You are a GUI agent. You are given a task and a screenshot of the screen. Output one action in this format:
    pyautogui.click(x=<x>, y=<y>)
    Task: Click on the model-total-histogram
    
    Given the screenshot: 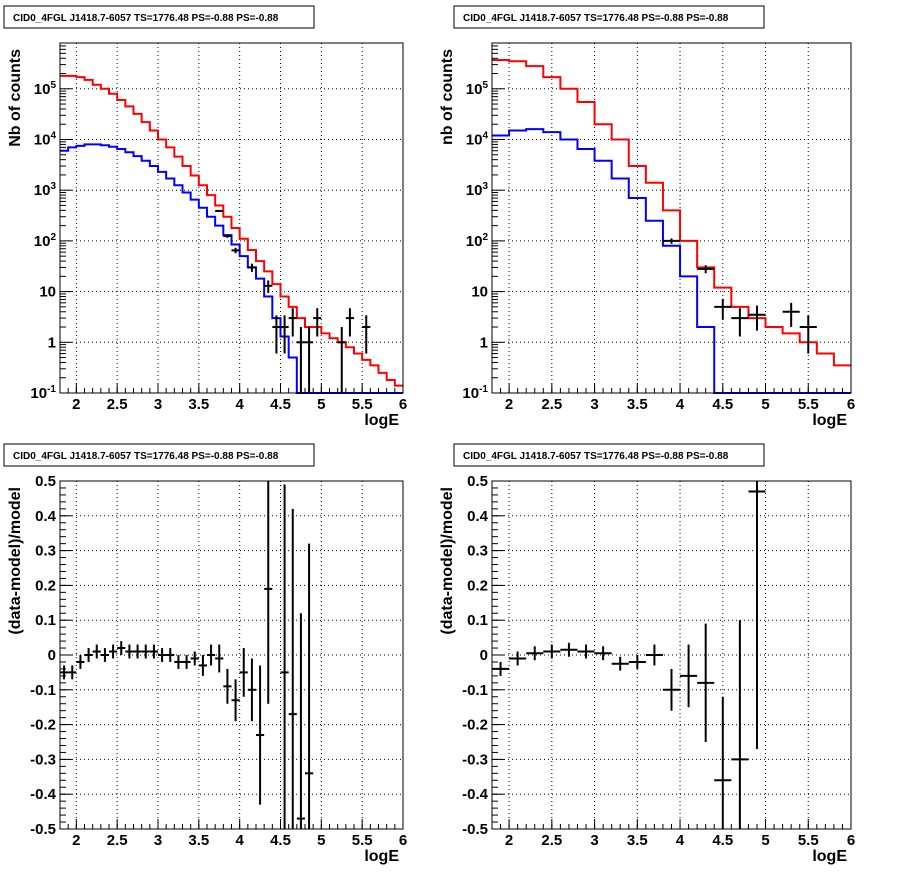 What is the action you would take?
    pyautogui.click(x=231, y=230)
    